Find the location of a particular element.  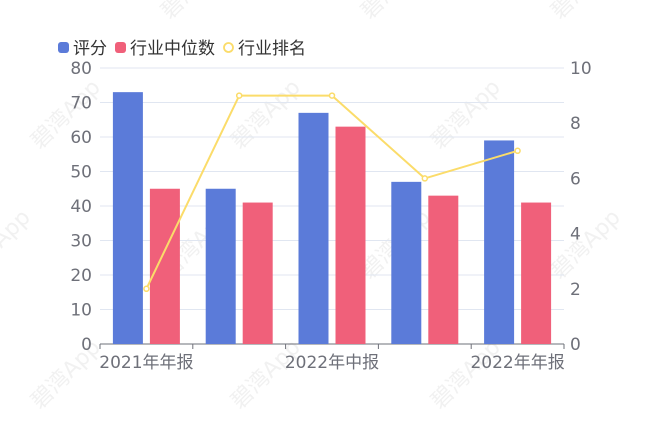

y-right-tick-label: 0 is located at coordinates (575, 345).